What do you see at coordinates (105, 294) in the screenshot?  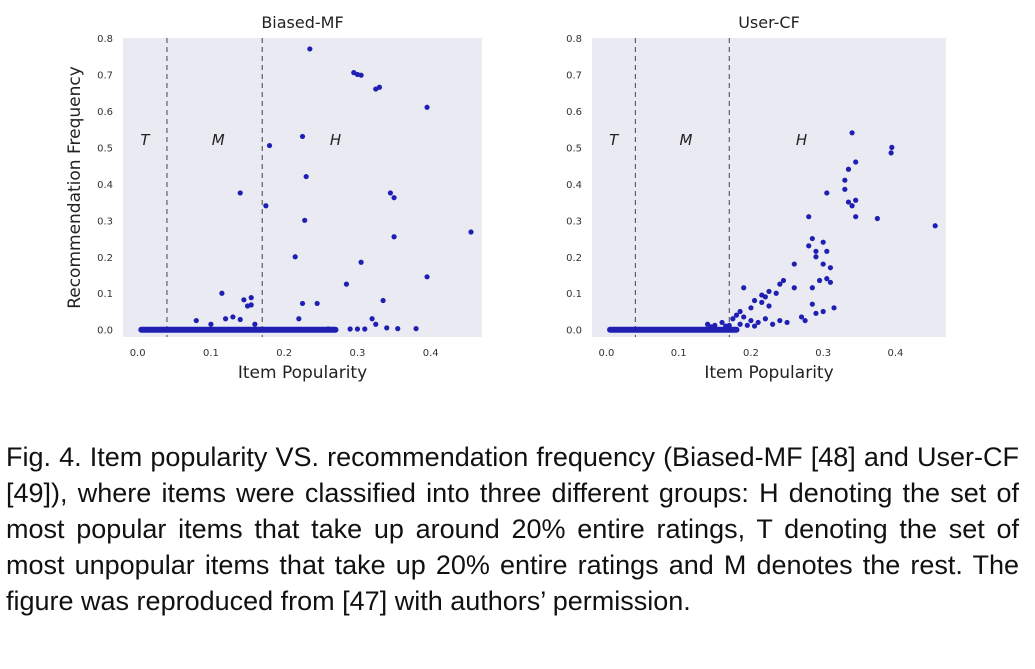 I see `y-tick-label: 0.1` at bounding box center [105, 294].